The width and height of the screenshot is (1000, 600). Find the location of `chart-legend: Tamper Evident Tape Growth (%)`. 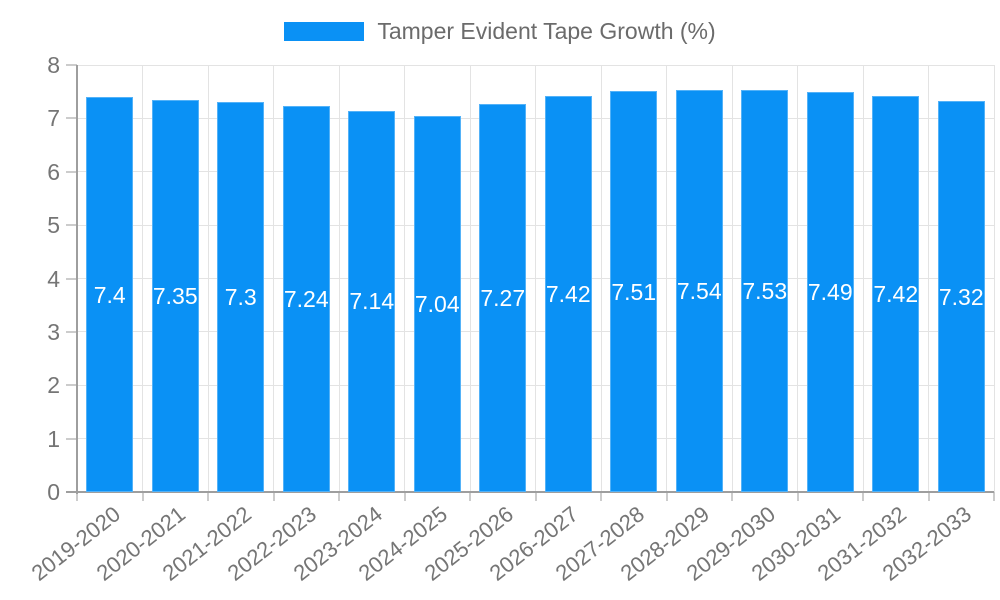

chart-legend: Tamper Evident Tape Growth (%) is located at coordinates (500, 31).